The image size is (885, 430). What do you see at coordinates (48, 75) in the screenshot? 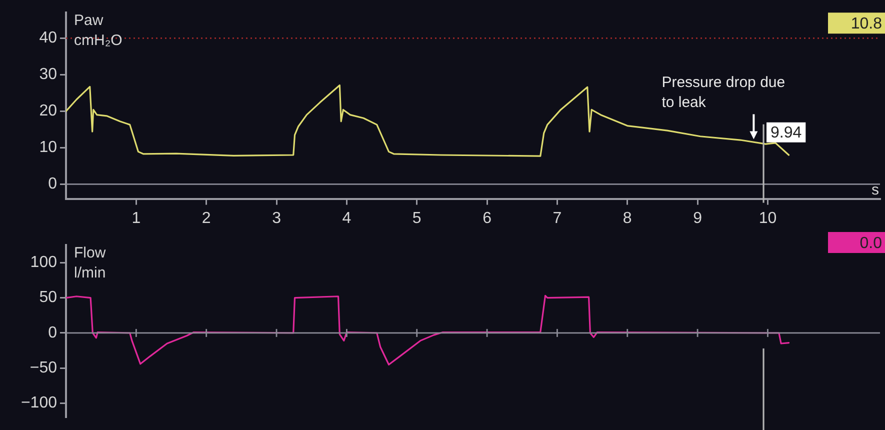
I see `y-tick-label: 30` at bounding box center [48, 75].